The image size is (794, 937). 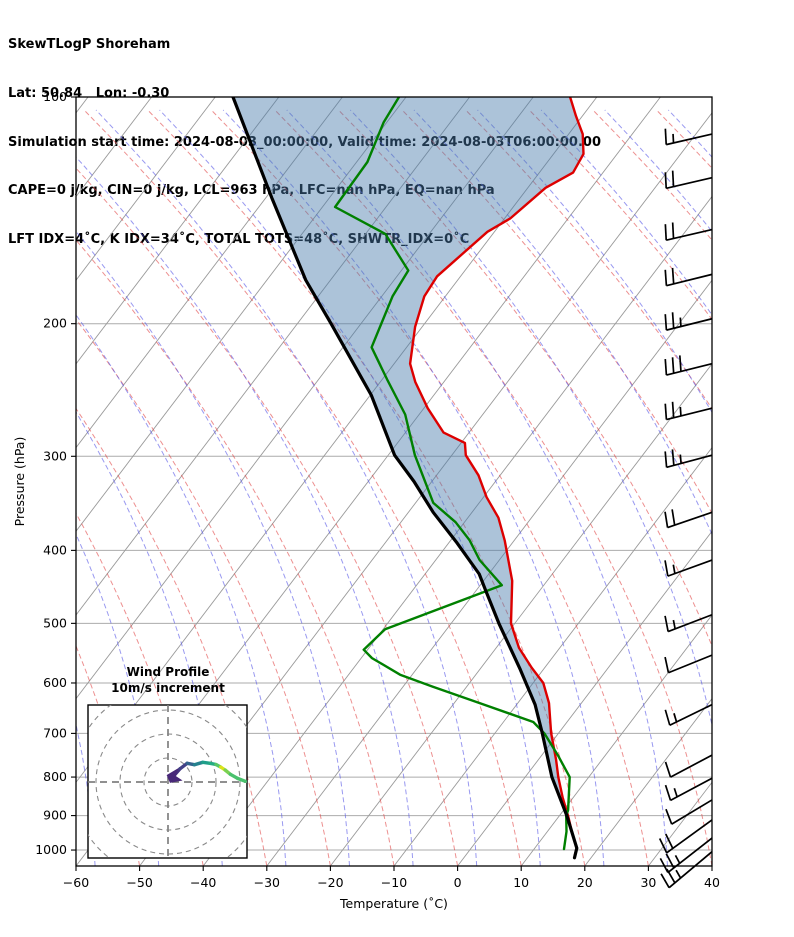 What do you see at coordinates (19, 482) in the screenshot?
I see `y-axis-label: Pressure (hPa)` at bounding box center [19, 482].